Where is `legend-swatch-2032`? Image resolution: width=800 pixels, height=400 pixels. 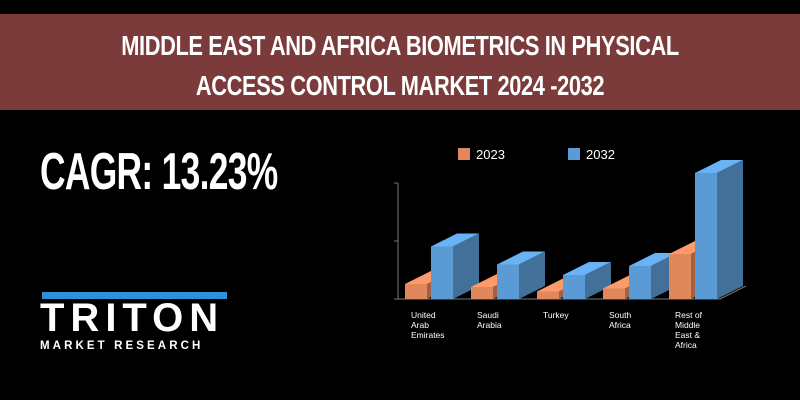
legend-swatch-2032 is located at coordinates (574, 154).